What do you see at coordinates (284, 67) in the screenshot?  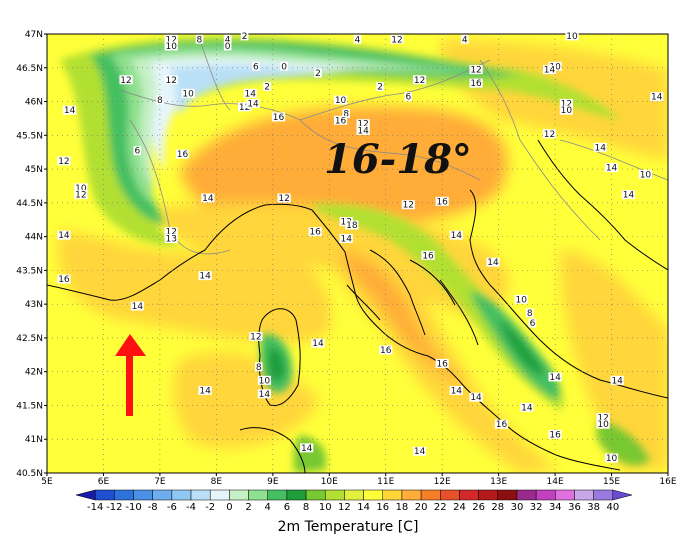 I see `value-label: 0` at bounding box center [284, 67].